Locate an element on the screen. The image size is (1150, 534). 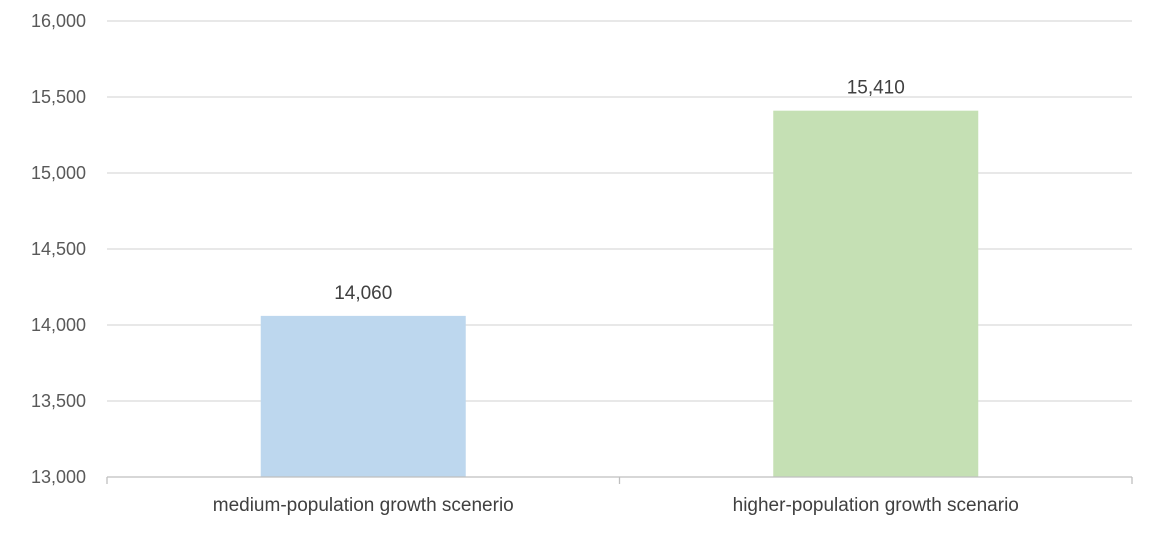
y-tick-label: 13,500 is located at coordinates (58, 401).